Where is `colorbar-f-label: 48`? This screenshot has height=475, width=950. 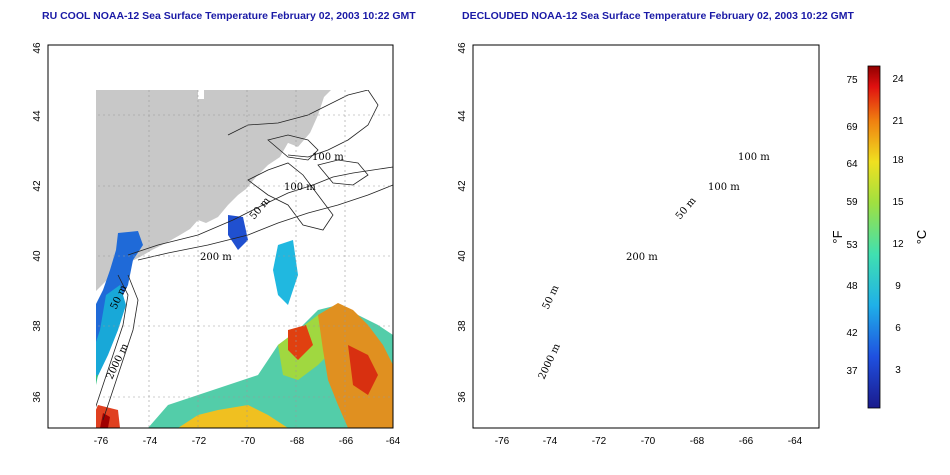 colorbar-f-label: 48 is located at coordinates (852, 286).